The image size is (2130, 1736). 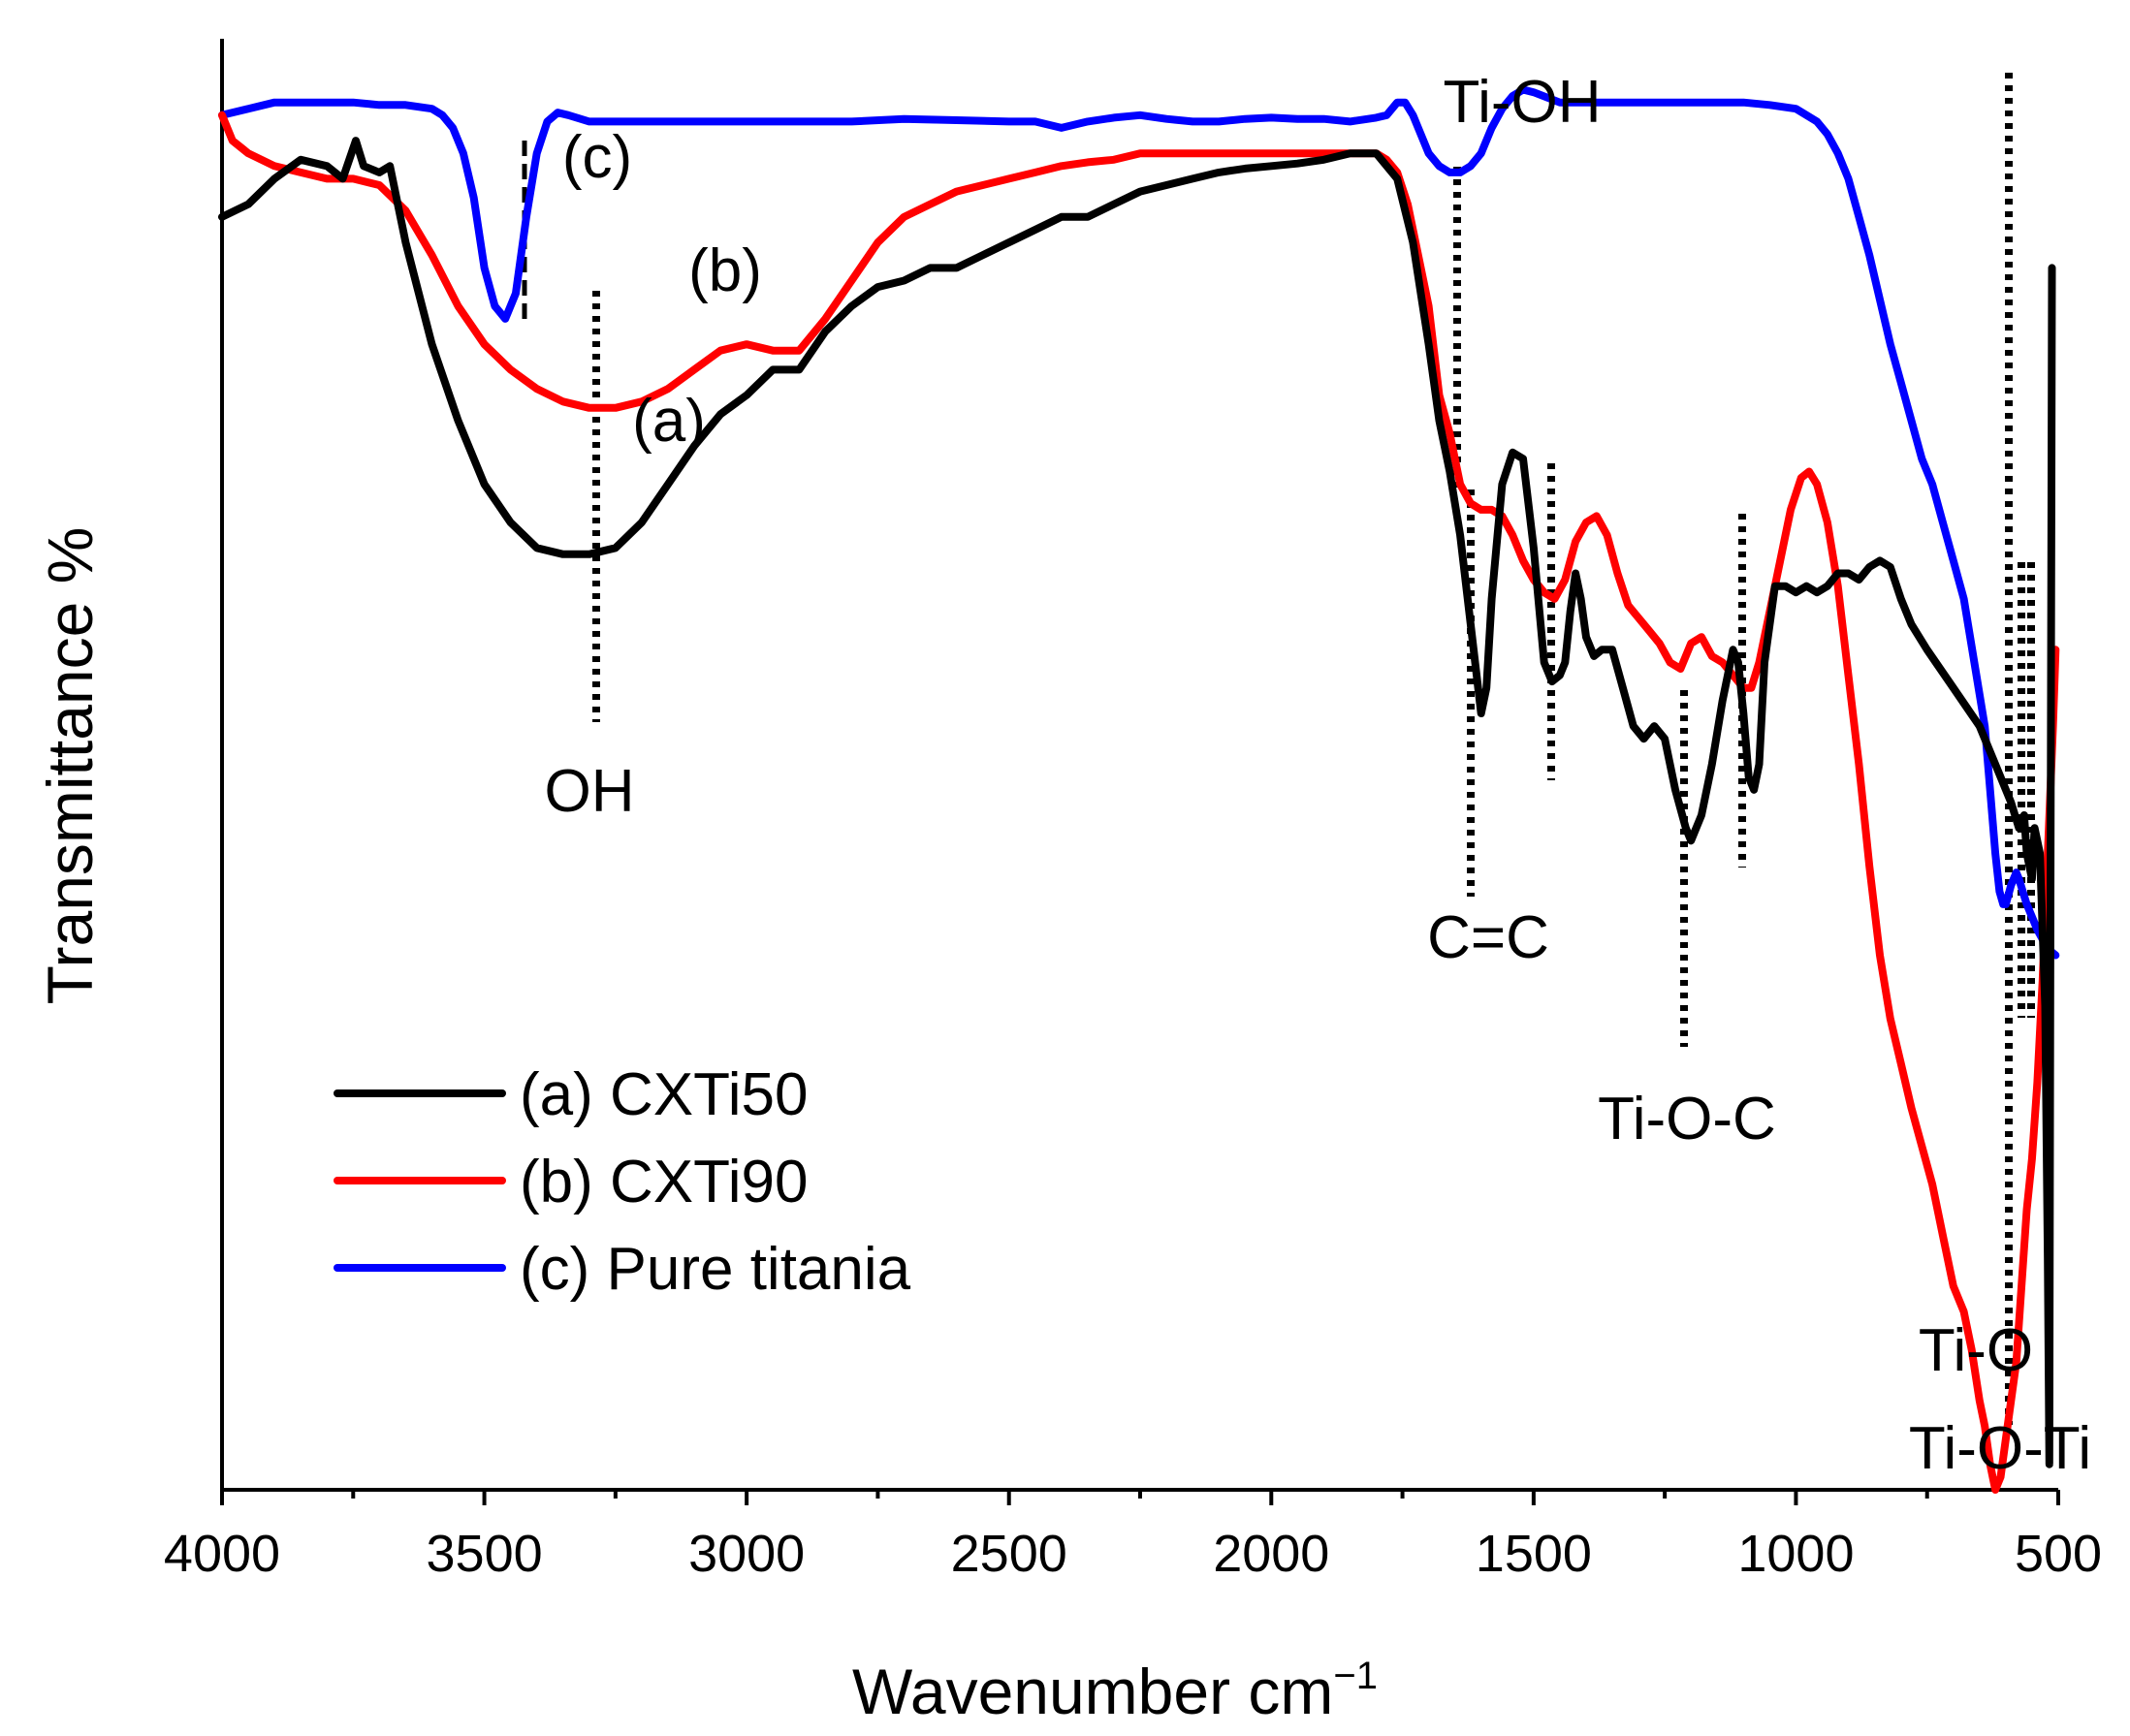 What do you see at coordinates (1795, 1554) in the screenshot?
I see `x-tick-label-1000: 1000` at bounding box center [1795, 1554].